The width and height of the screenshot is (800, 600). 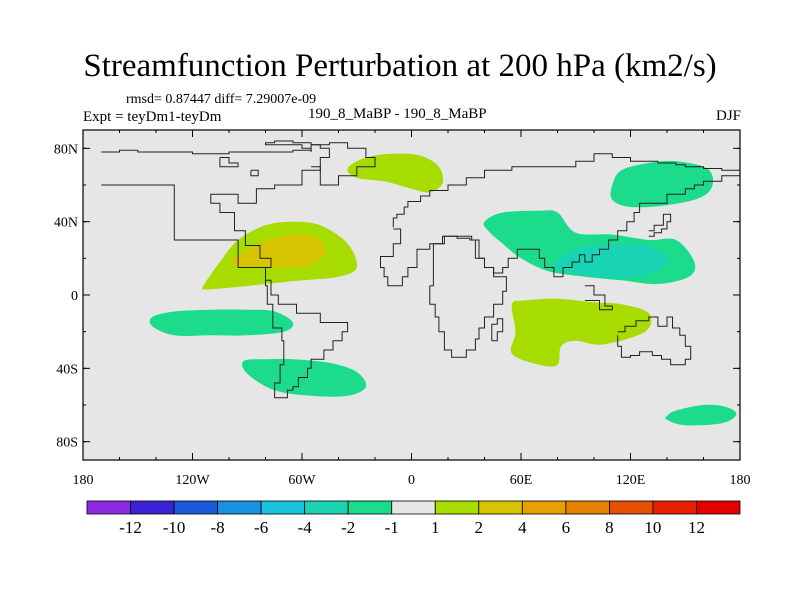 What do you see at coordinates (66, 223) in the screenshot?
I see `y-tick-label: 40N` at bounding box center [66, 223].